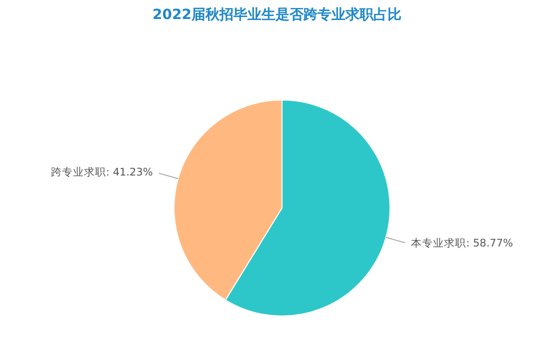 This screenshot has height=342, width=554. Describe the element at coordinates (277, 15) in the screenshot. I see `chart-title: 2022届秋招毕业生是否跨专业求职占比` at that location.